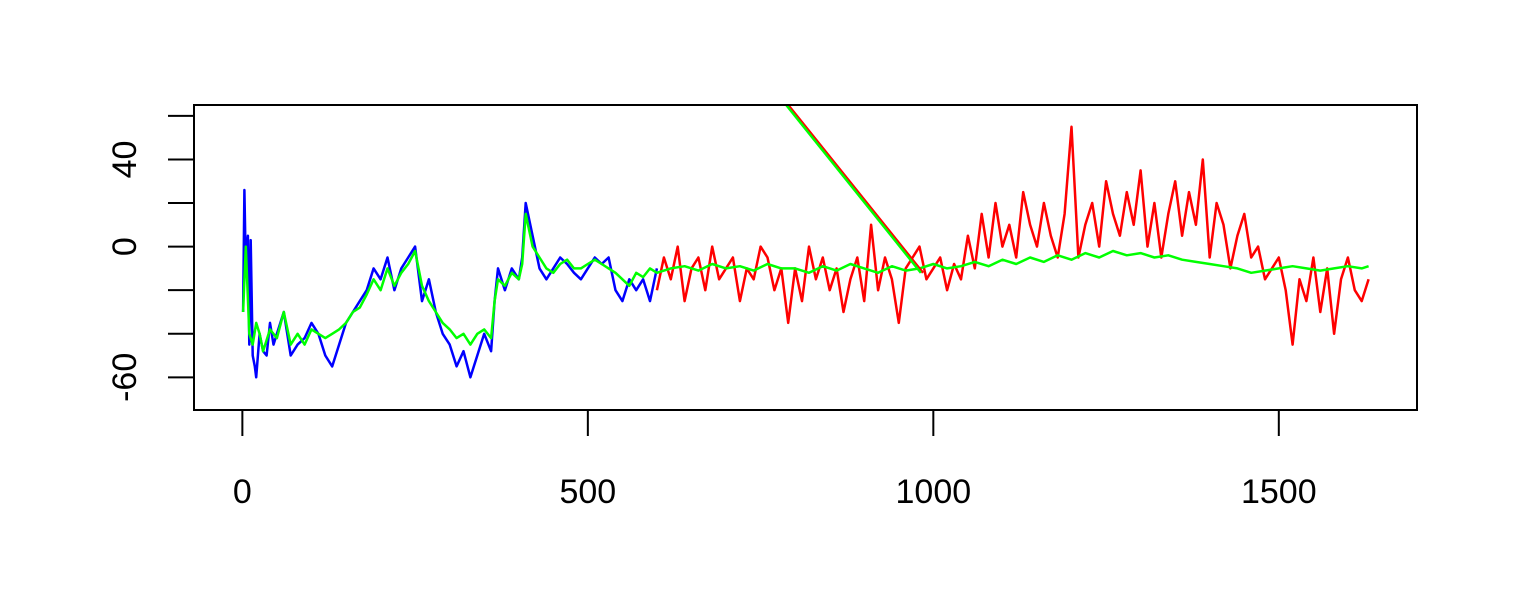 This screenshot has height=595, width=1534. Describe the element at coordinates (934, 492) in the screenshot. I see `x-tick-label: 1000` at that location.